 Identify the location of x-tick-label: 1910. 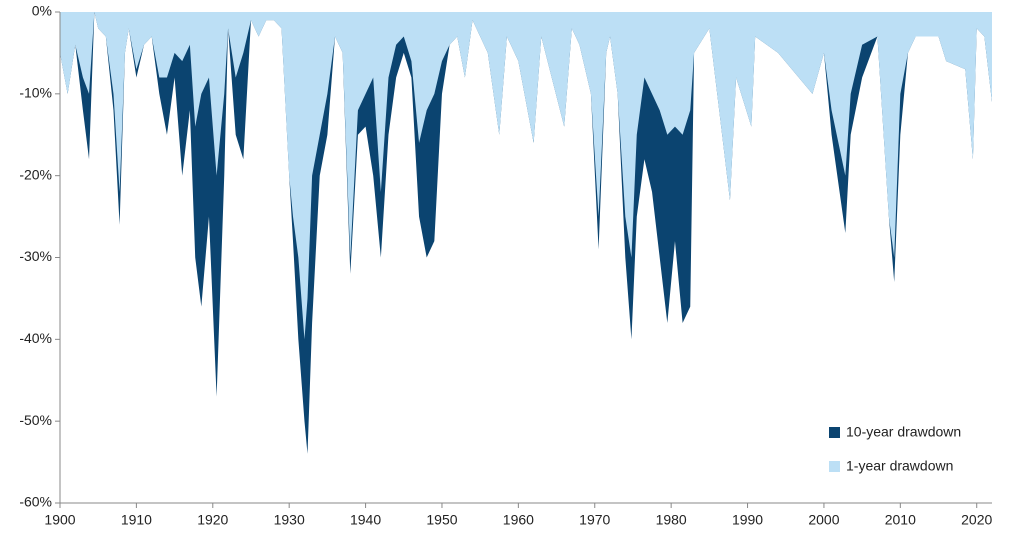
(136, 520).